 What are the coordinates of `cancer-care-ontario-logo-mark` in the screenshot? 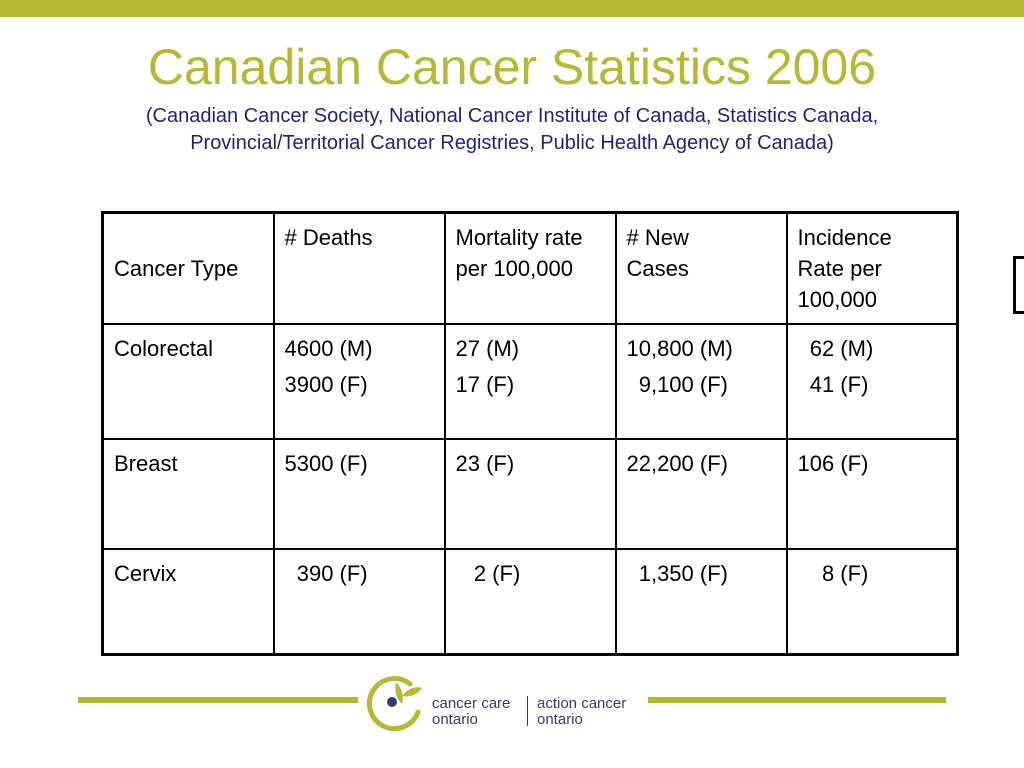 It's located at (394, 704).